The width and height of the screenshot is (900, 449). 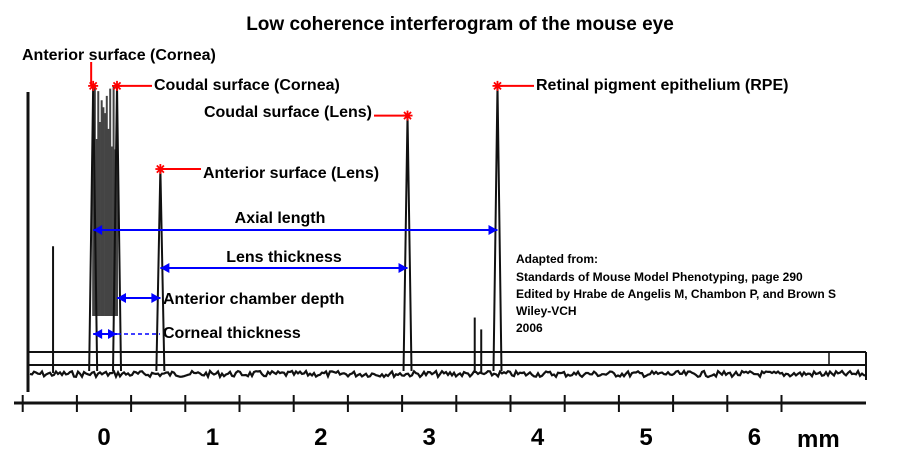 What do you see at coordinates (291, 173) in the screenshot?
I see `peak-label-anterior-lens: Anterior surface (Lens)` at bounding box center [291, 173].